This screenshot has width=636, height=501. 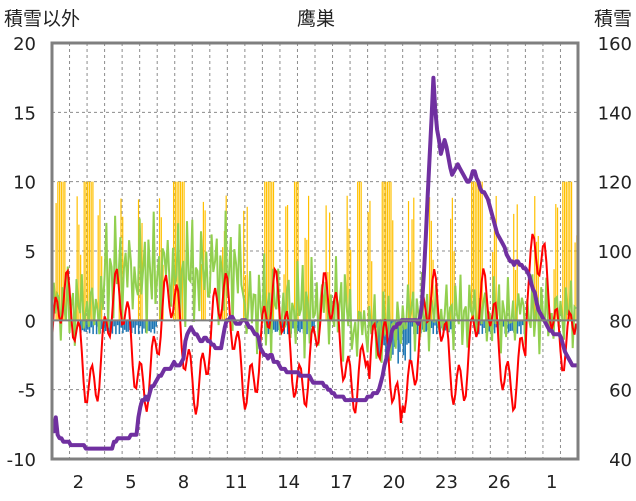 I want to click on x-tick-label: 20, so click(x=393, y=482).